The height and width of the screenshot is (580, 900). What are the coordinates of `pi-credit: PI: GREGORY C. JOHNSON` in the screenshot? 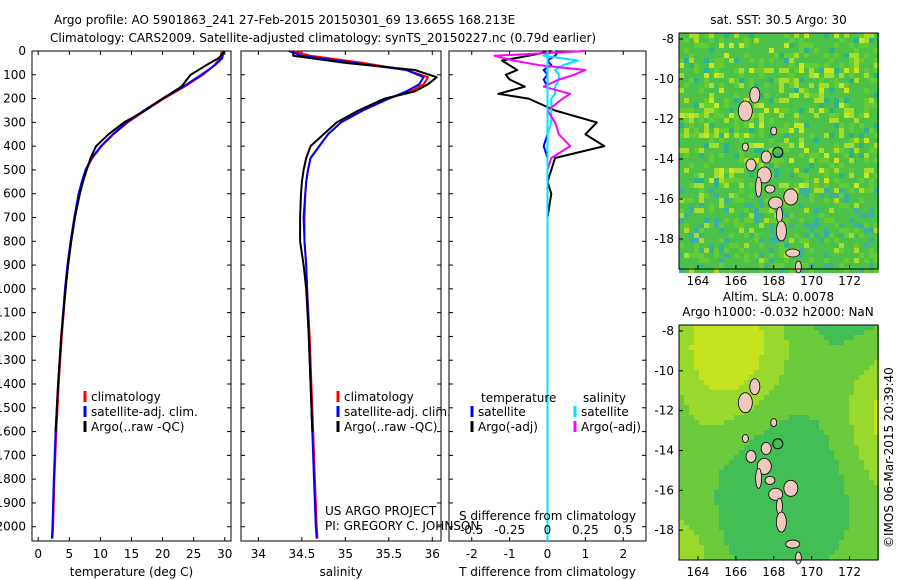 It's located at (402, 526).